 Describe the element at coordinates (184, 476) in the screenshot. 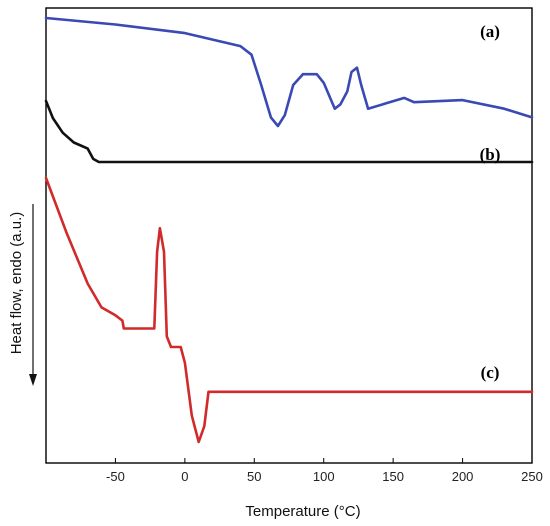

I see `x-tick-label: 0` at that location.